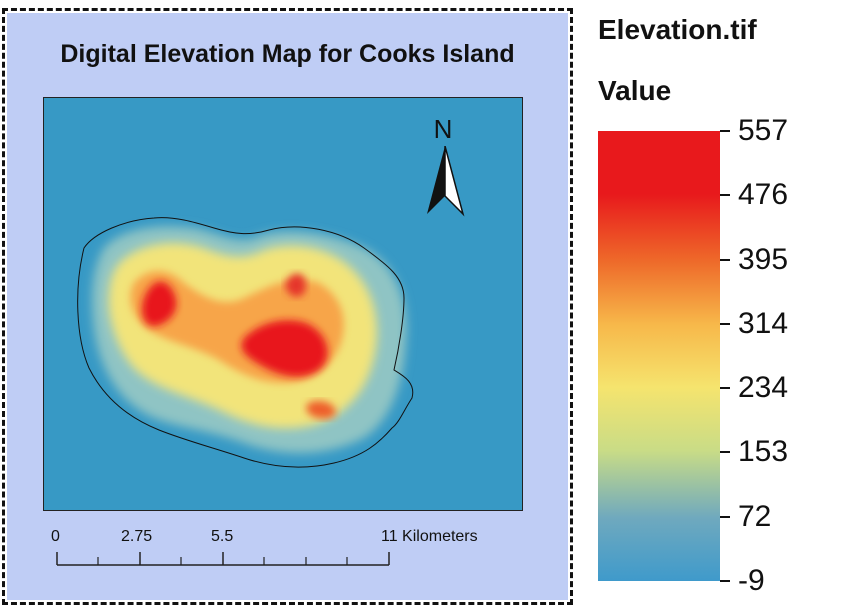  What do you see at coordinates (287, 54) in the screenshot?
I see `map-title: Digital Elevation Map for Cooks Island` at bounding box center [287, 54].